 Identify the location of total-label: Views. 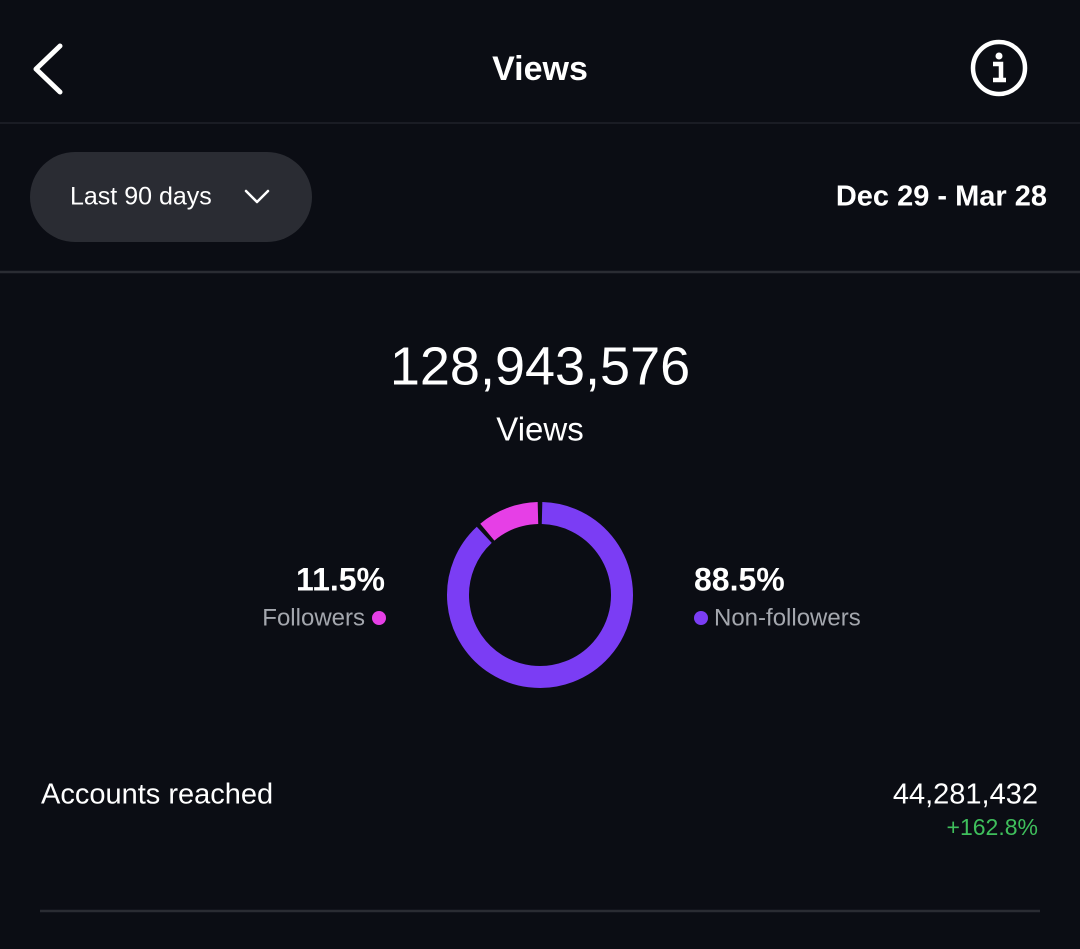
(539, 429).